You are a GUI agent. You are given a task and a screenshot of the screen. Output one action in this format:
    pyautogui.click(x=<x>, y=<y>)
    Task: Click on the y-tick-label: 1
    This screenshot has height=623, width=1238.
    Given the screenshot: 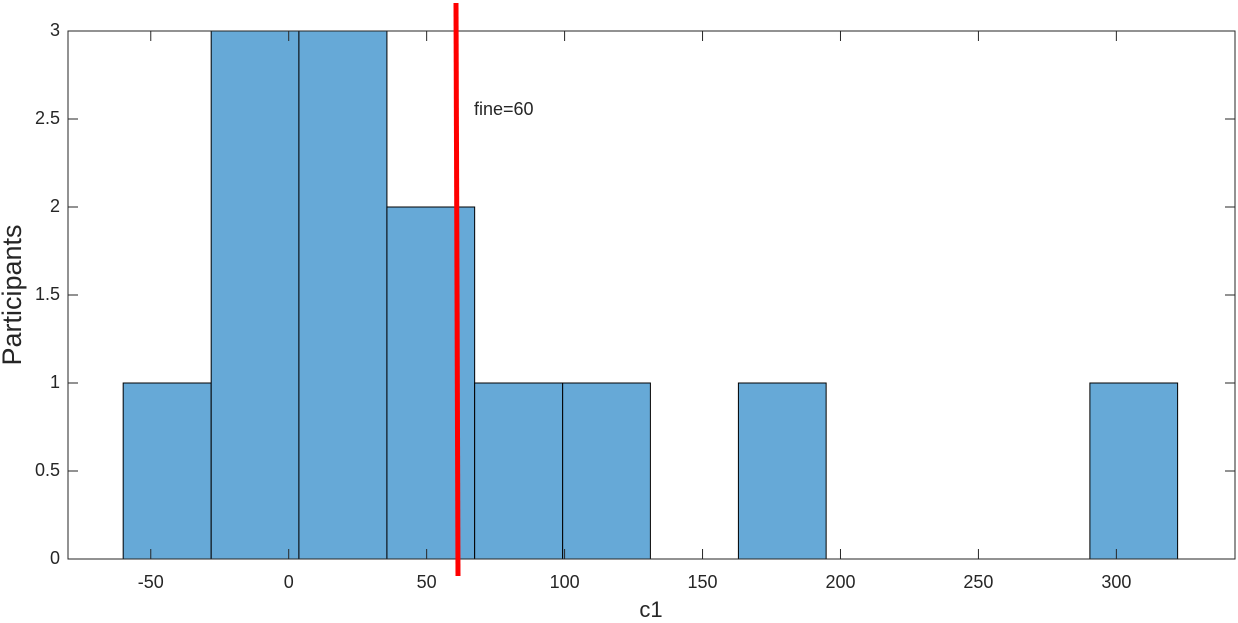 What is the action you would take?
    pyautogui.click(x=55, y=382)
    